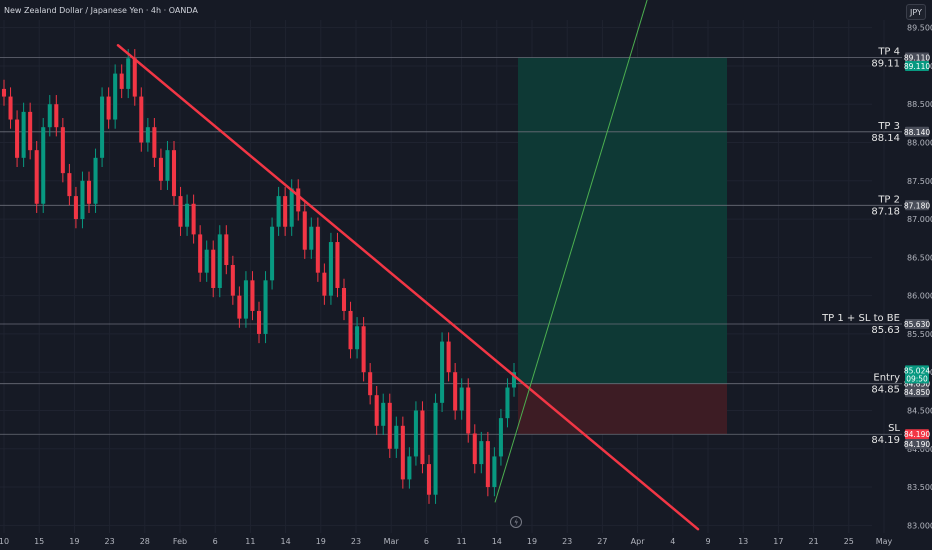 Image resolution: width=932 pixels, height=550 pixels. Describe the element at coordinates (919, 410) in the screenshot. I see `y-tick-label: 84.500` at that location.